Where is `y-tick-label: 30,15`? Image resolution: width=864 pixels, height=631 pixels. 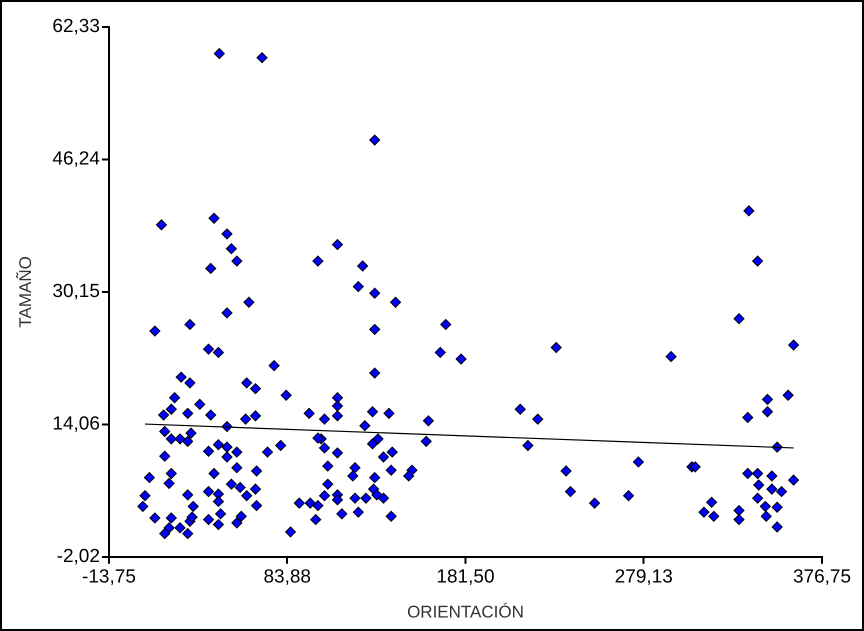
y-tick-label: 30,15 is located at coordinates (76, 291).